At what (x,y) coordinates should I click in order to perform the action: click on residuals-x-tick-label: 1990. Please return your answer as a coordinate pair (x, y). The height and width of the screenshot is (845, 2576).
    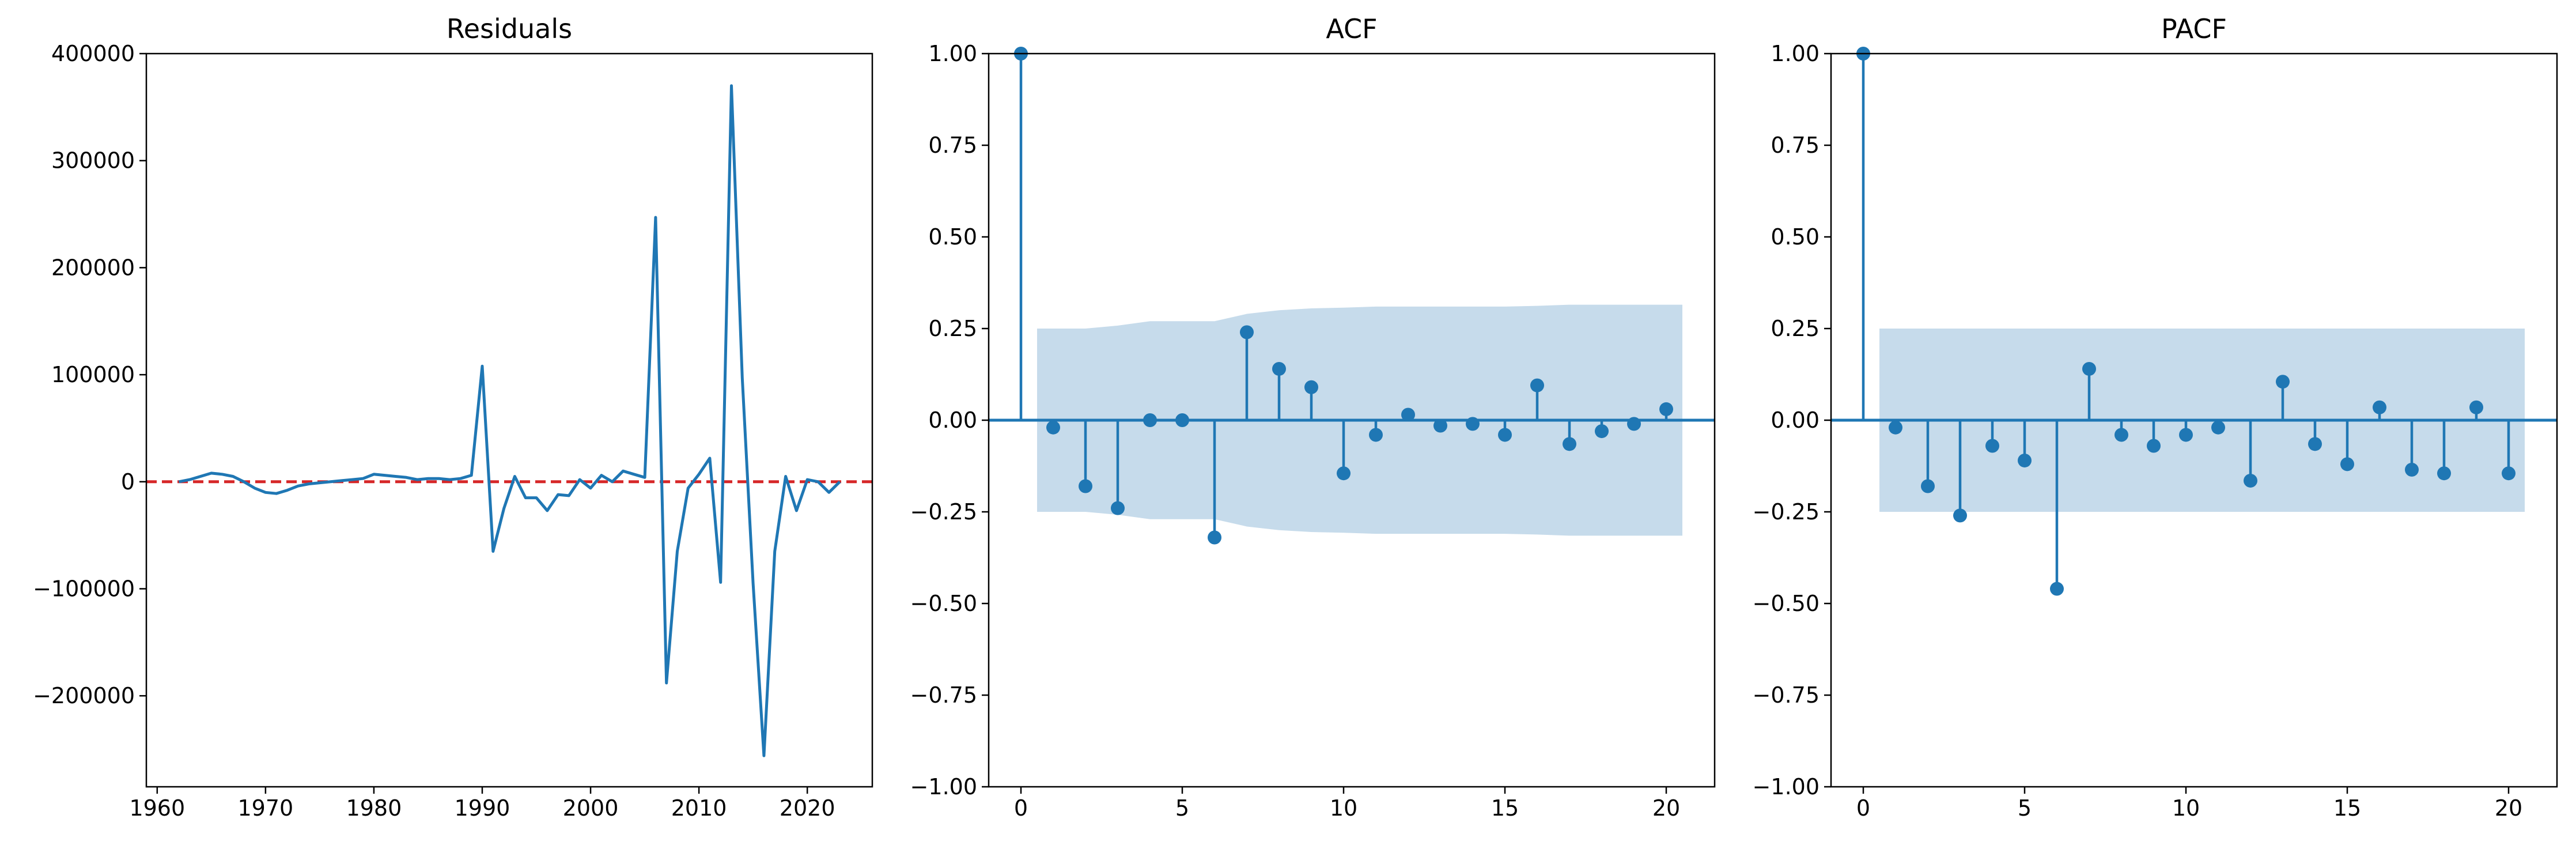
    Looking at the image, I should click on (482, 808).